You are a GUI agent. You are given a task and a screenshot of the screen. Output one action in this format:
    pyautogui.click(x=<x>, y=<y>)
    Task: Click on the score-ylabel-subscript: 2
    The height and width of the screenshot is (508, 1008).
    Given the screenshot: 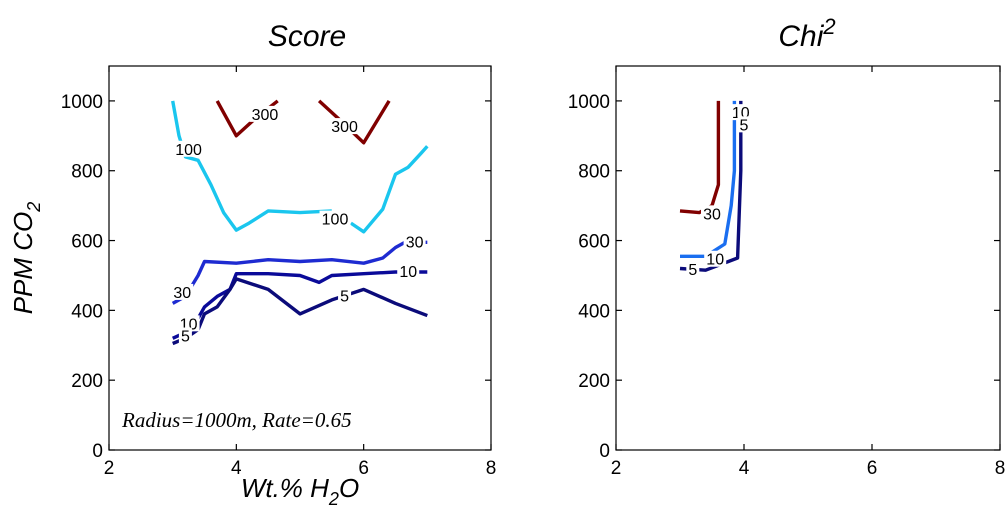 What is the action you would take?
    pyautogui.click(x=34, y=207)
    